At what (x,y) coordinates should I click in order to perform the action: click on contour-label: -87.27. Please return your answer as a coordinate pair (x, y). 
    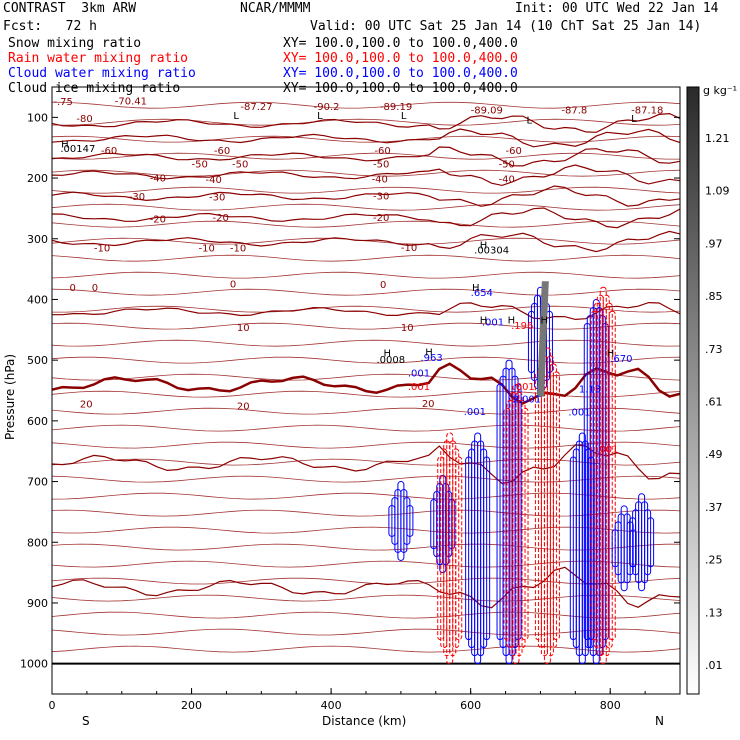
    Looking at the image, I should click on (256, 107).